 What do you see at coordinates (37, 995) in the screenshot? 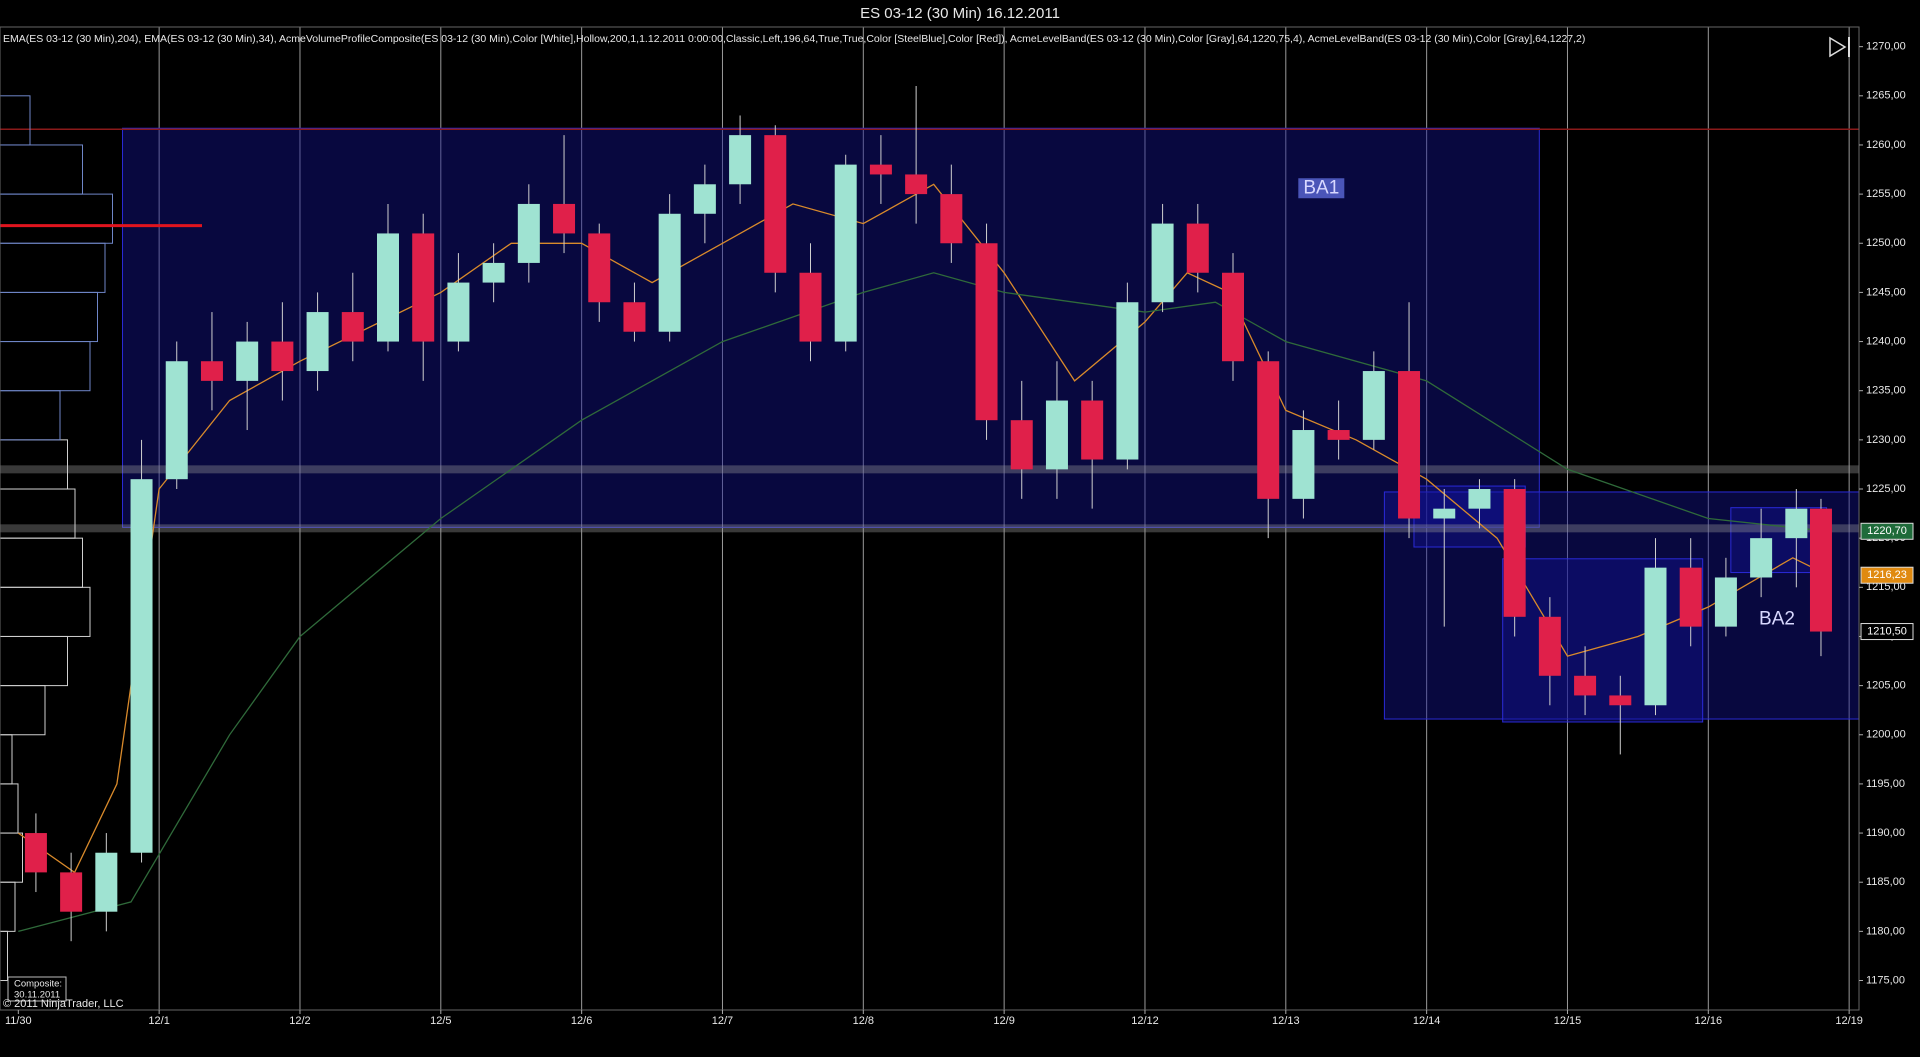
I see `composite-date: 30.11.2011` at bounding box center [37, 995].